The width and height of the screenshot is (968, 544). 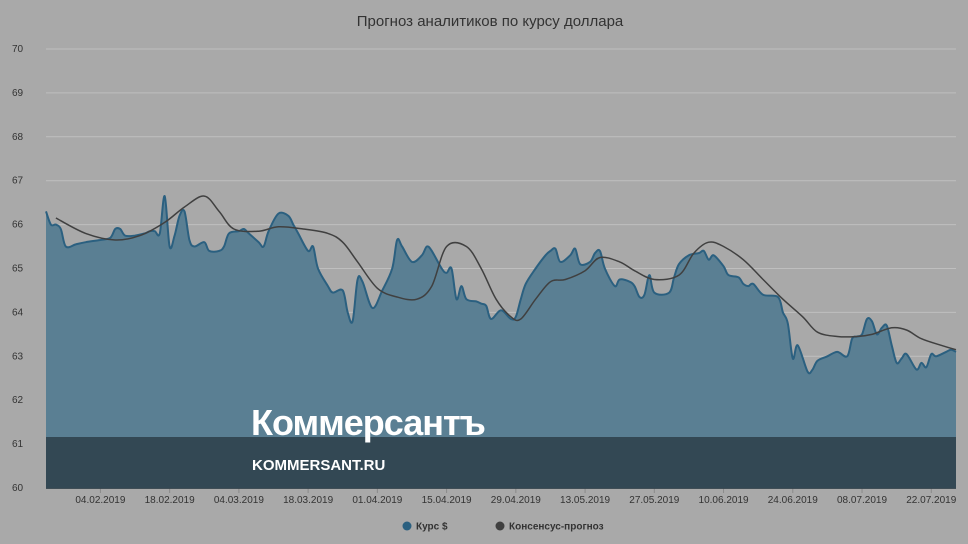 I want to click on y-tick-label: 70, so click(x=18, y=49).